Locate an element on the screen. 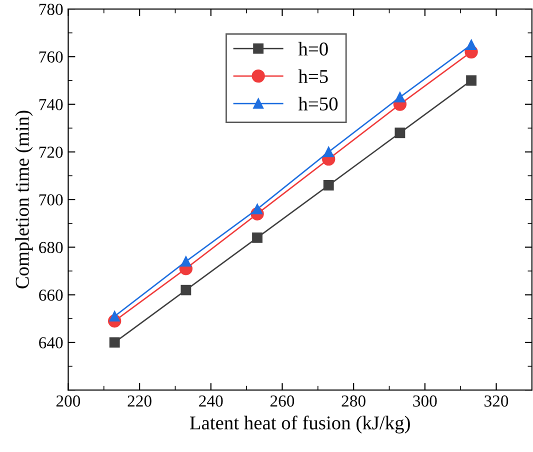  x-tick-label: 280 is located at coordinates (354, 401).